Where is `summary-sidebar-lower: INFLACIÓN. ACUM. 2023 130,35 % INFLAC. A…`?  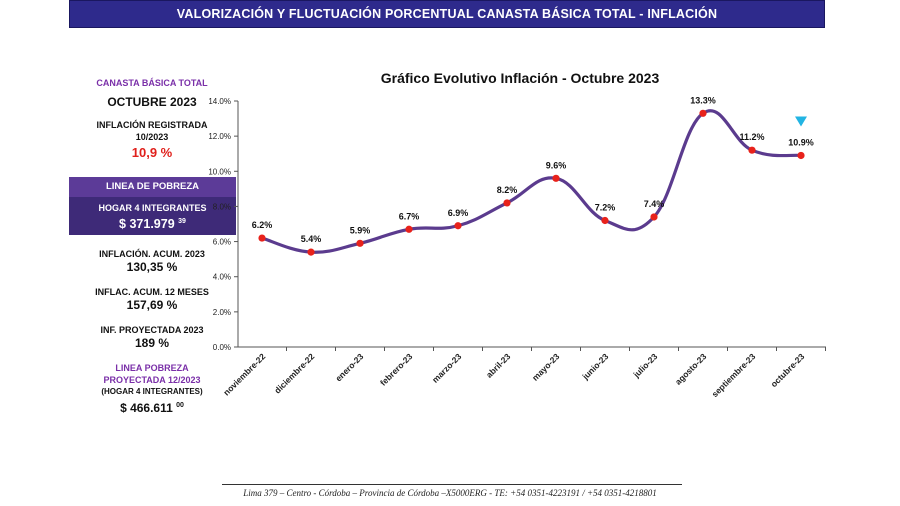 summary-sidebar-lower: INFLACIÓN. ACUM. 2023 130,35 % INFLAC. A… is located at coordinates (152, 332).